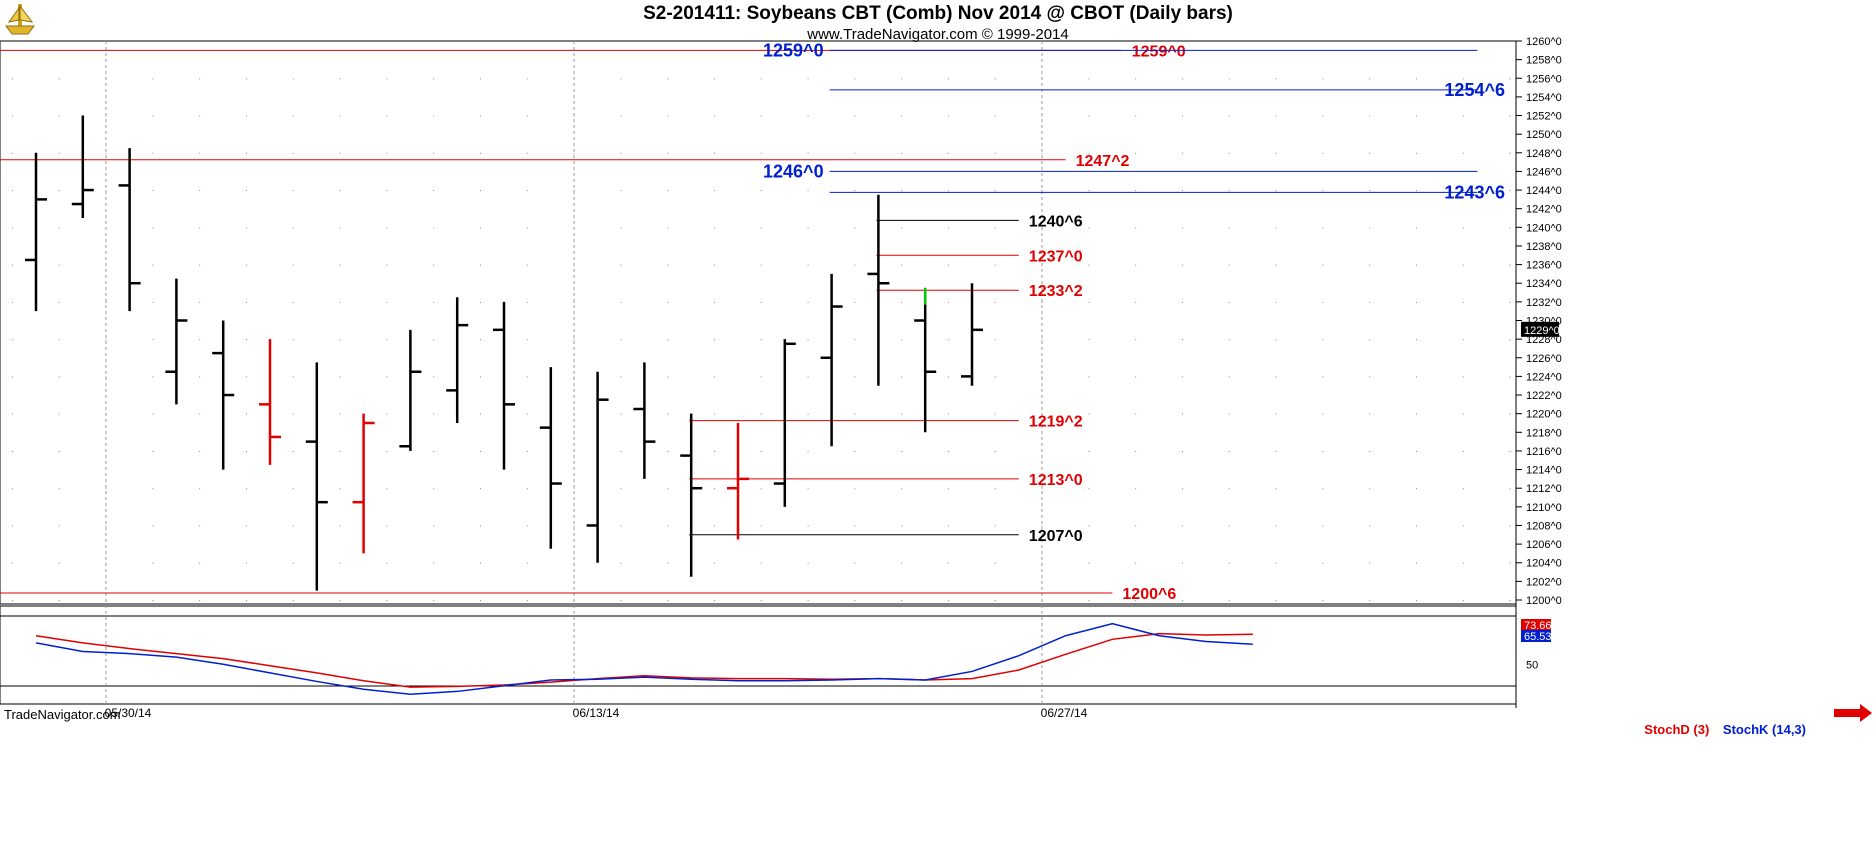  Describe the element at coordinates (758, 655) in the screenshot. I see `stochastic-pane-frame` at that location.